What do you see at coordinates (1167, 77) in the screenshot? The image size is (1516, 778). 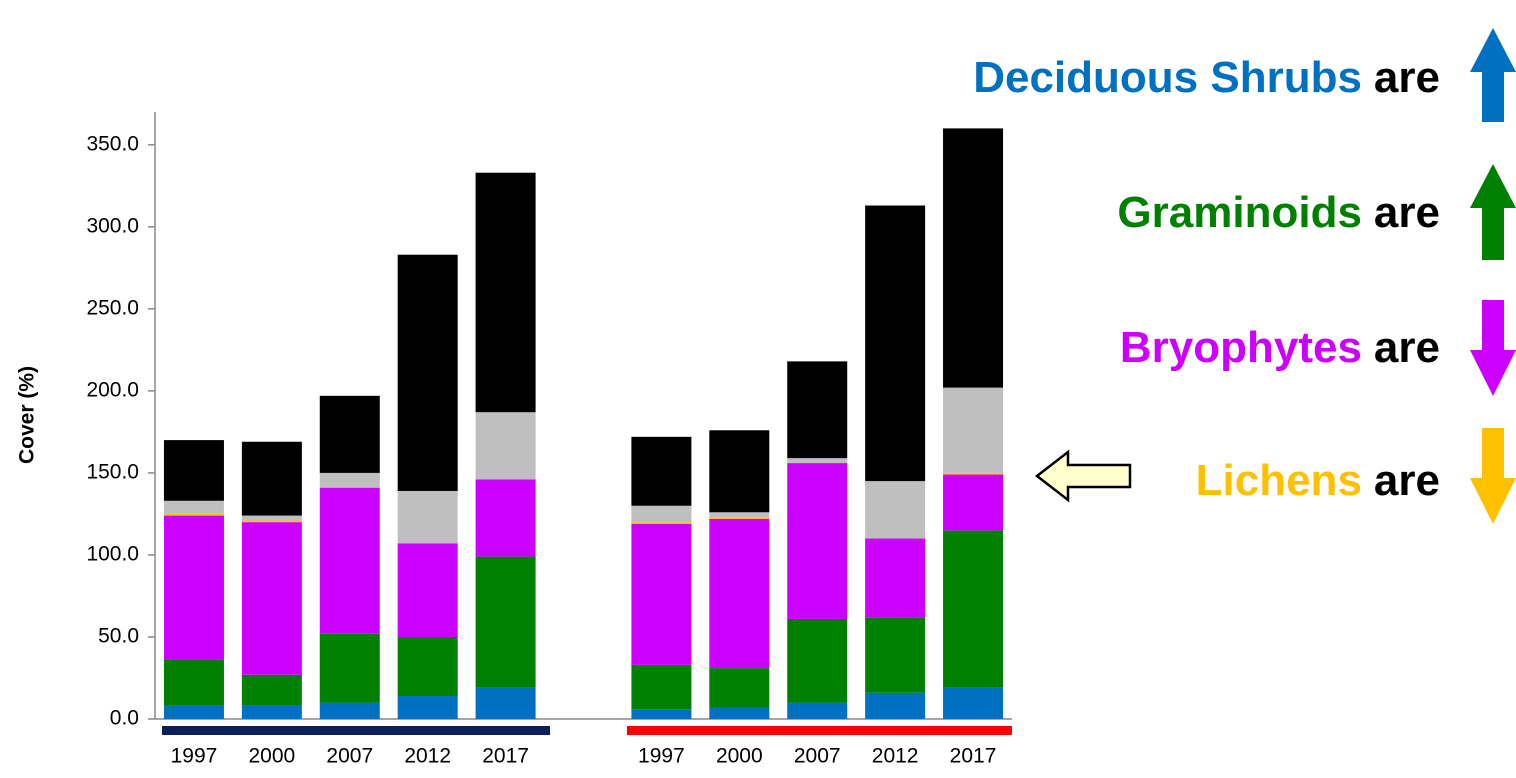 I see `annotation-label: Deciduous Shrubs` at bounding box center [1167, 77].